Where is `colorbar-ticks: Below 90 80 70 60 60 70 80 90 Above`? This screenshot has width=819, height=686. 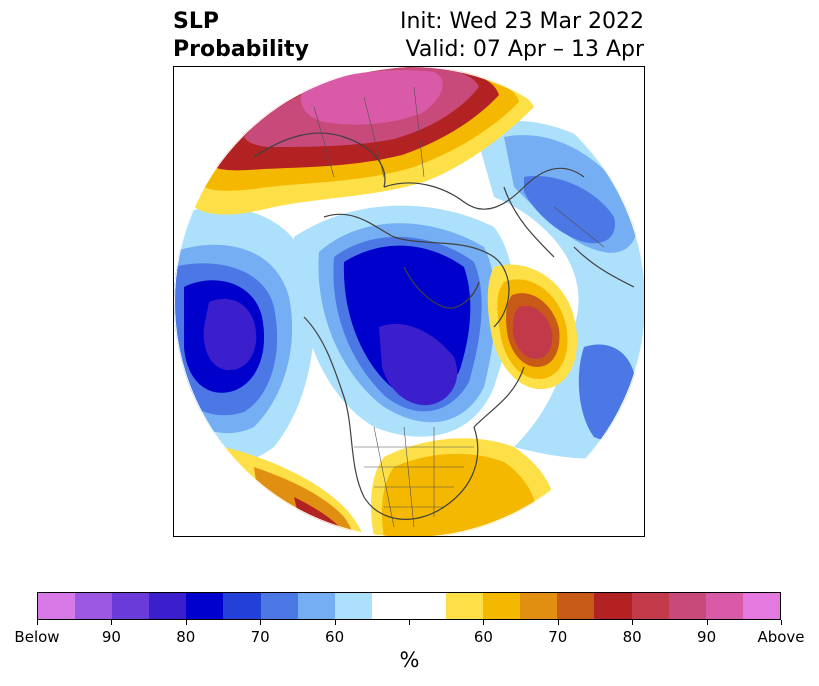
colorbar-ticks: Below 90 80 70 60 60 70 80 90 Above is located at coordinates (409, 635).